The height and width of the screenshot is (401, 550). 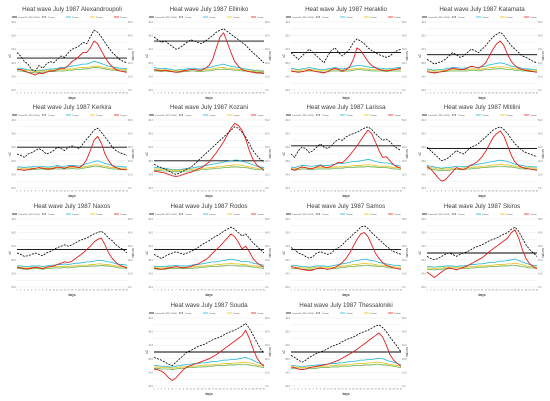 I want to click on chart-title: Heat wave July 1987 Mitilini, so click(x=482, y=107).